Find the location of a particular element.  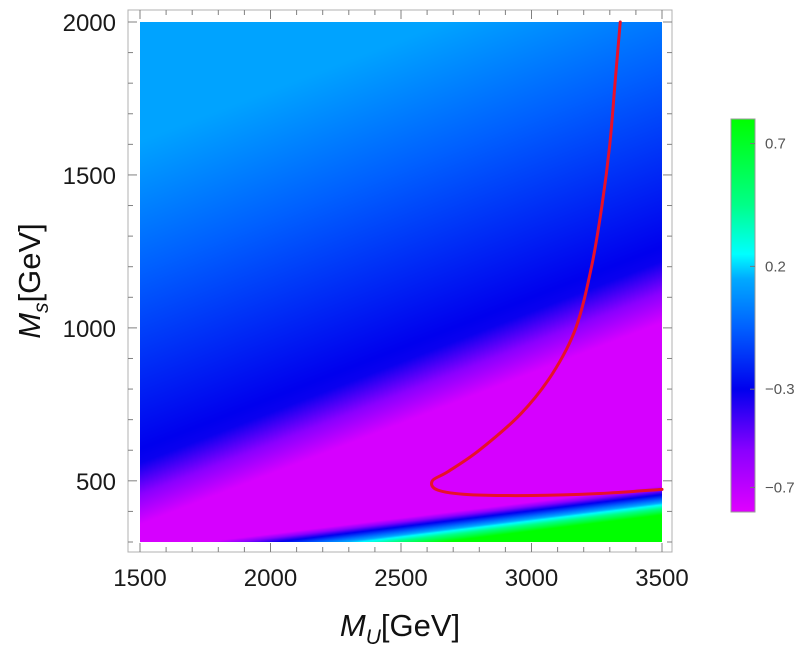

y-tick-label: 2000 is located at coordinates (89, 23).